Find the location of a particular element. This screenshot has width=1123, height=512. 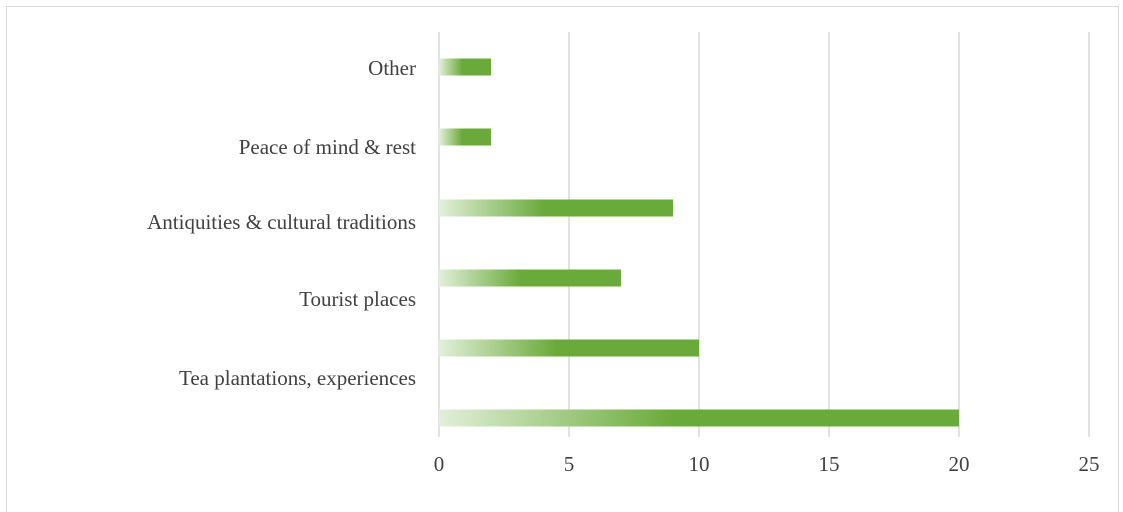

x-tick-label-0: 0 is located at coordinates (439, 464).